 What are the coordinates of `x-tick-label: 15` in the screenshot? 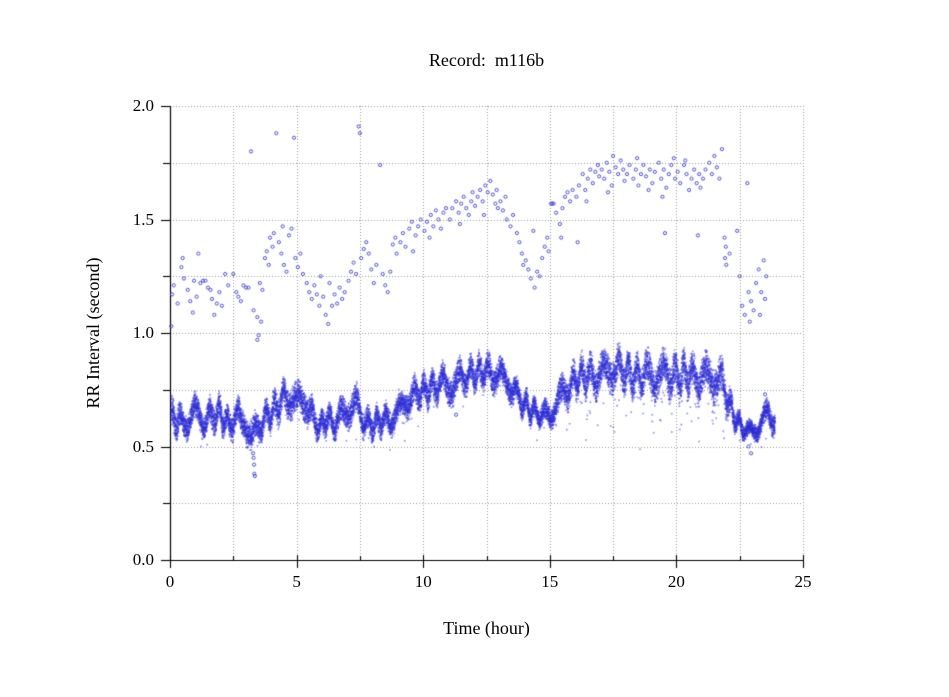 It's located at (550, 581).